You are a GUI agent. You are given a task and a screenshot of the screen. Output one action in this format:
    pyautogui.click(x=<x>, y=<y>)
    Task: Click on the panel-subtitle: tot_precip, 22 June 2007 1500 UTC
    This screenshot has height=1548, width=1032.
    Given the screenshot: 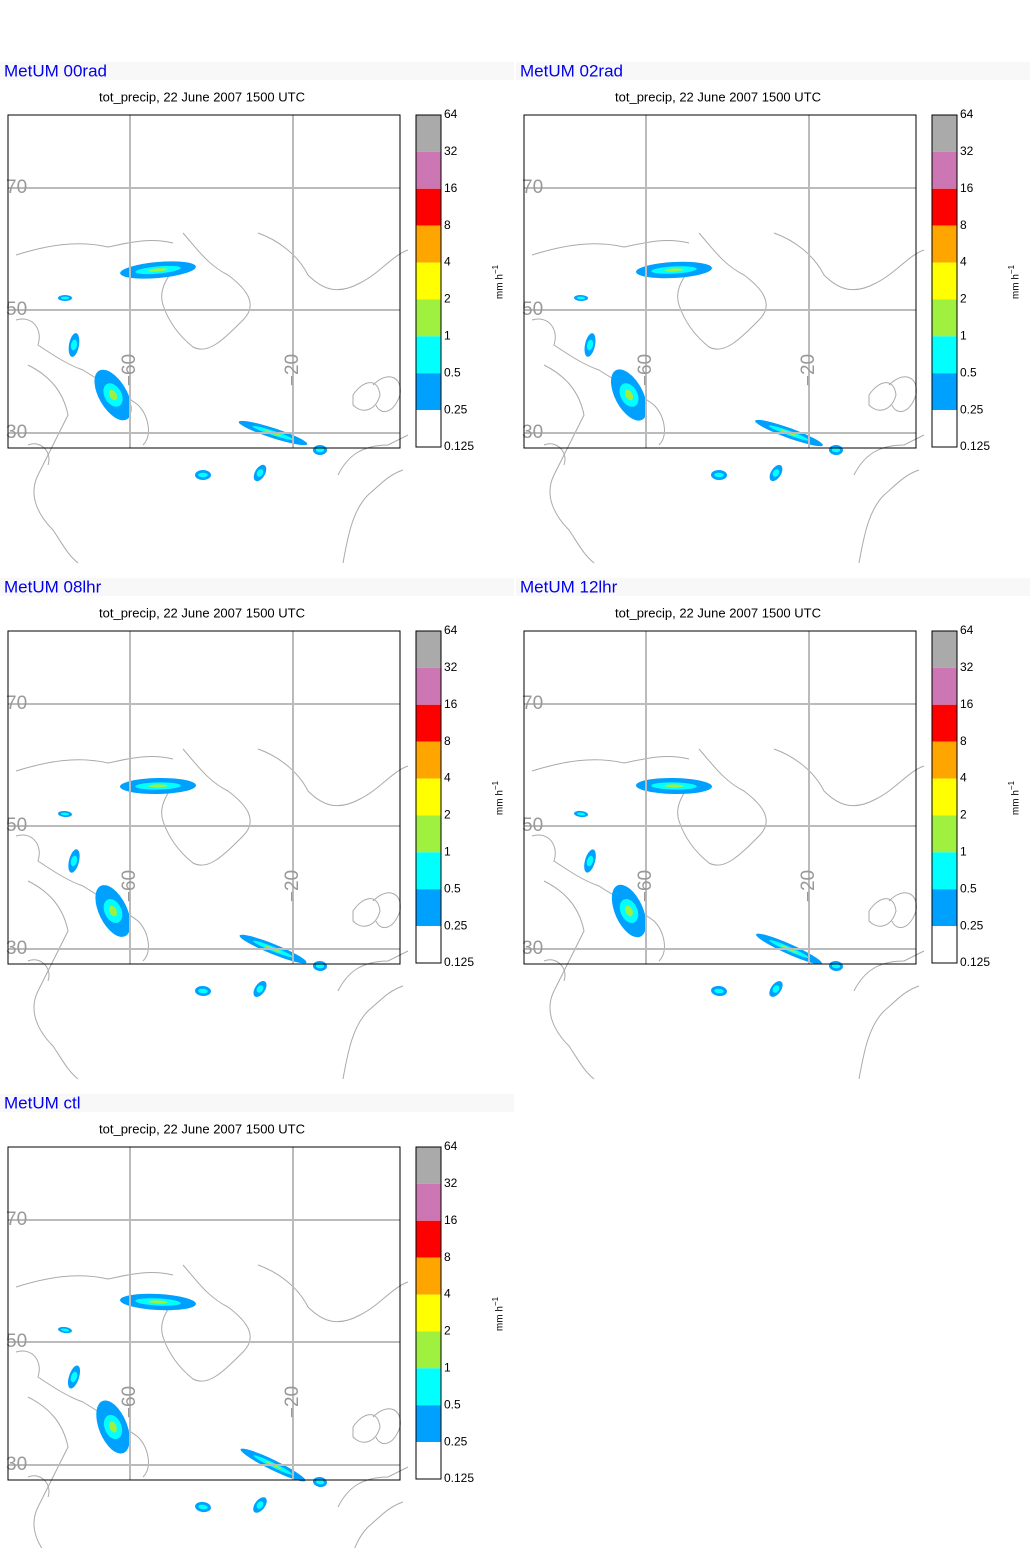 What is the action you would take?
    pyautogui.click(x=202, y=612)
    